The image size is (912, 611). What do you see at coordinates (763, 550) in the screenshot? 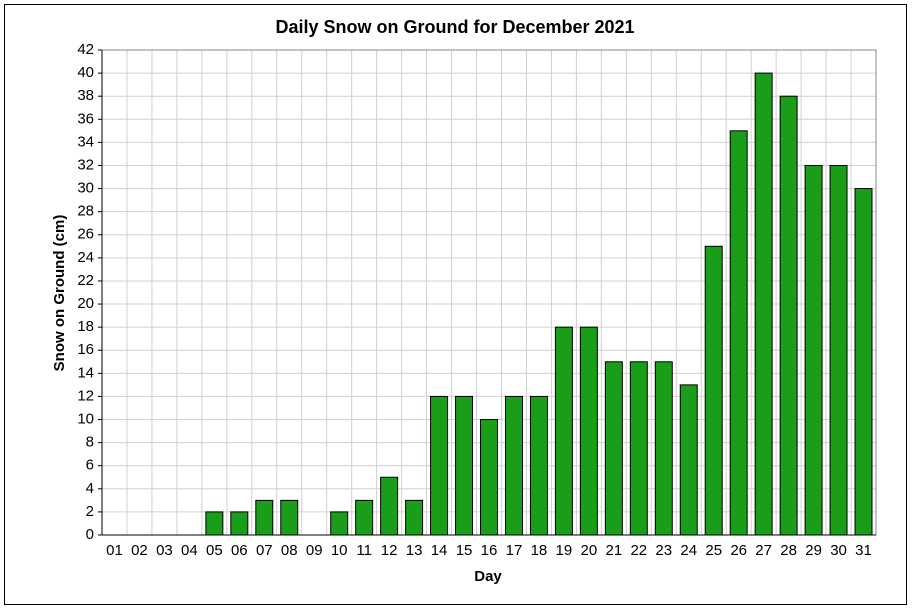
I see `x-tick-label: 27` at bounding box center [763, 550].